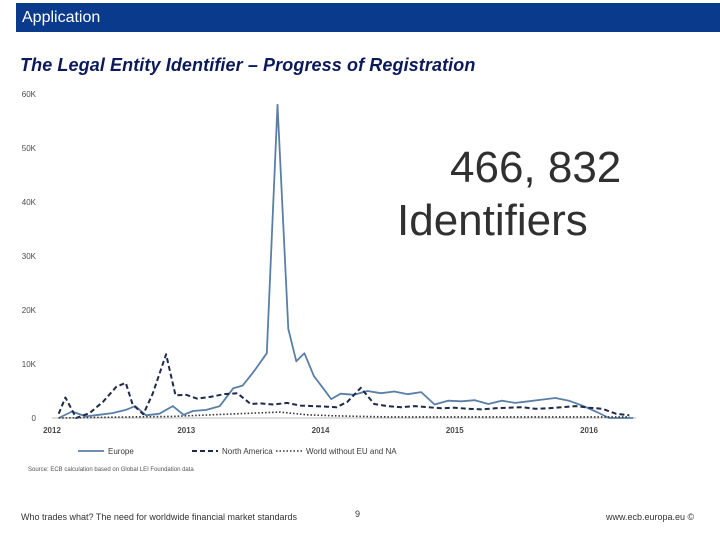 This screenshot has width=720, height=540. I want to click on y-tick-label: 20K, so click(29, 310).